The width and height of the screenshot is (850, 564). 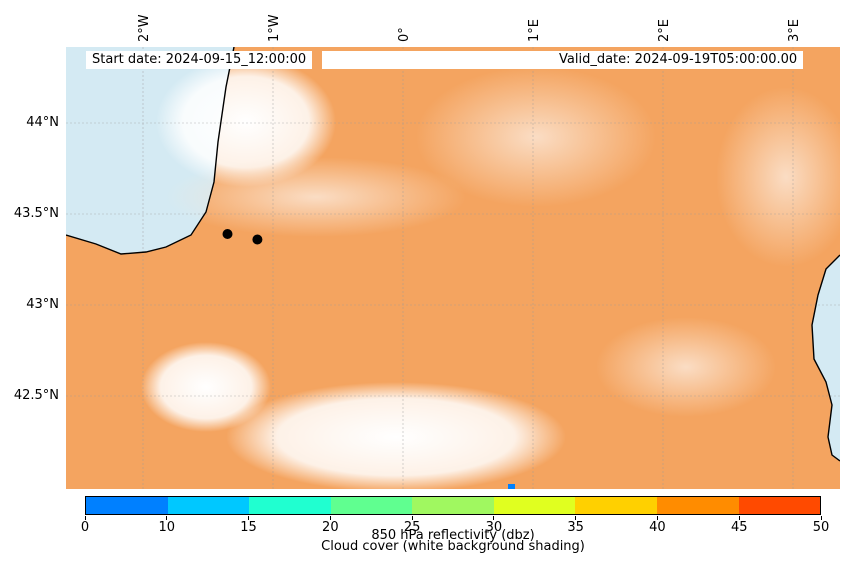 I want to click on colorbar-tick-label: 30, so click(x=494, y=527).